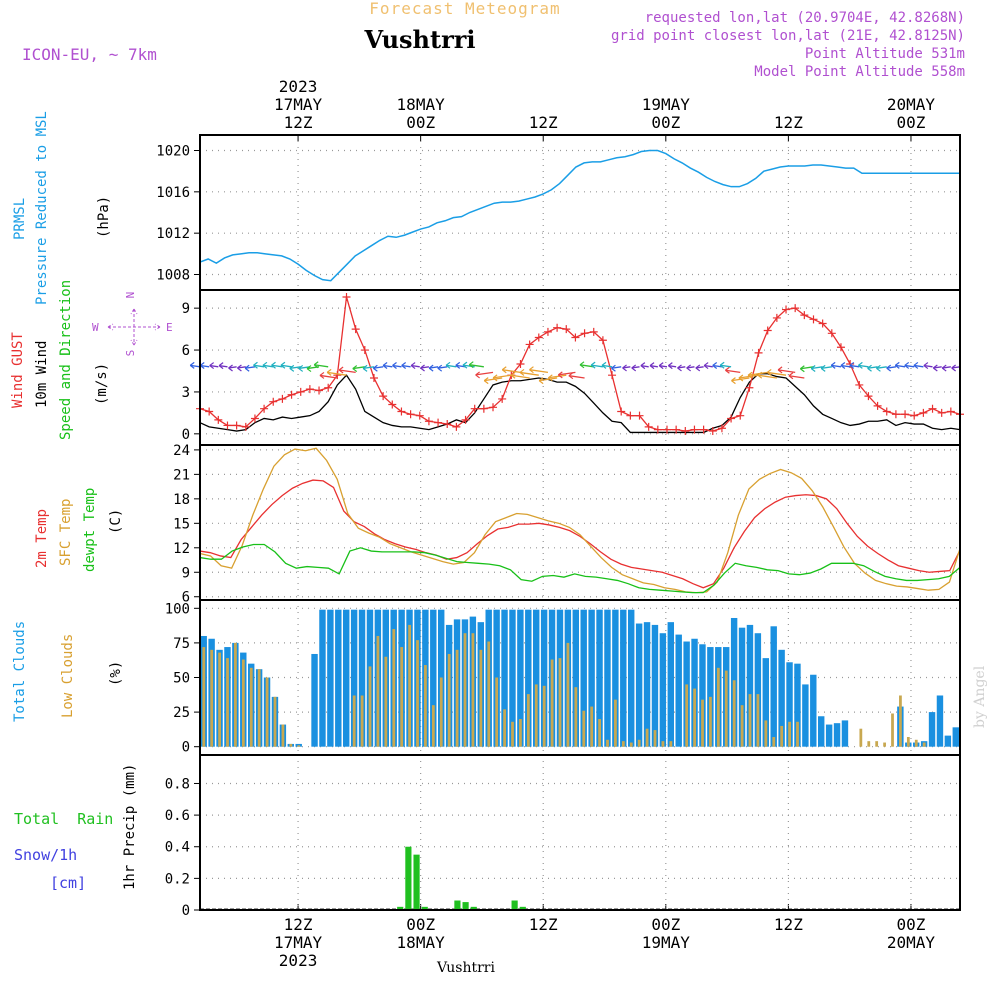 Image resolution: width=1000 pixels, height=1000 pixels. Describe the element at coordinates (181, 500) in the screenshot. I see `y-tick-label: 18` at that location.